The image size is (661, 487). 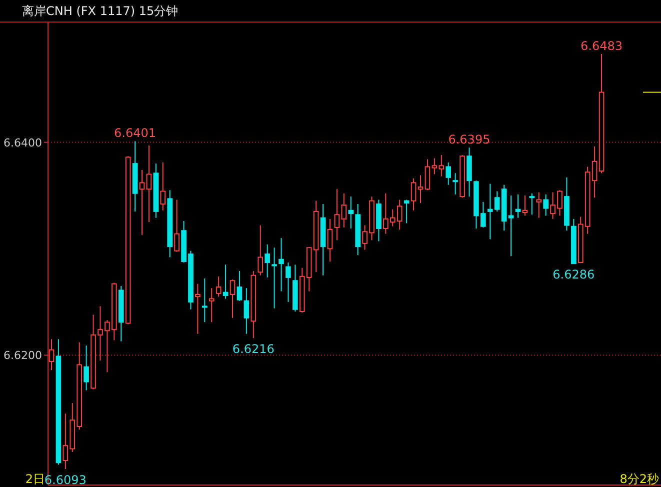 I want to click on ytick: 6.6400, so click(x=23, y=143).